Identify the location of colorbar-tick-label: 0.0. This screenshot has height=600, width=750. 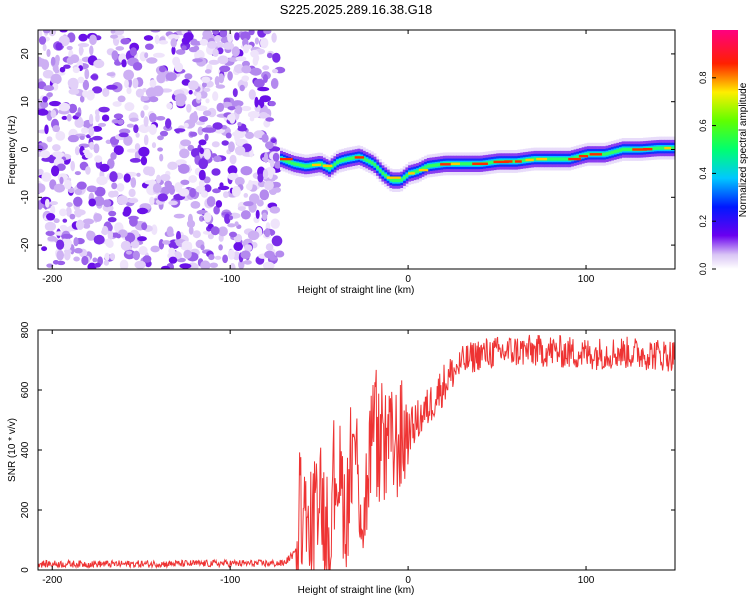
(703, 269).